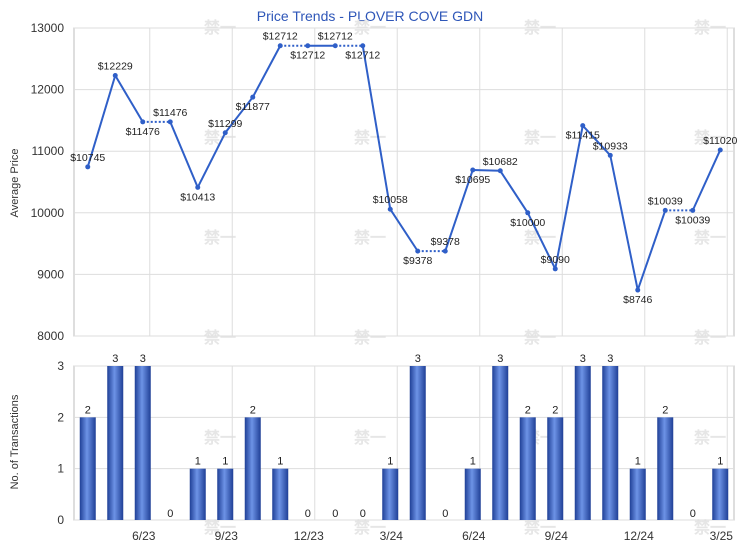 The width and height of the screenshot is (740, 555). What do you see at coordinates (309, 536) in the screenshot?
I see `x-tick-label: 12/23` at bounding box center [309, 536].